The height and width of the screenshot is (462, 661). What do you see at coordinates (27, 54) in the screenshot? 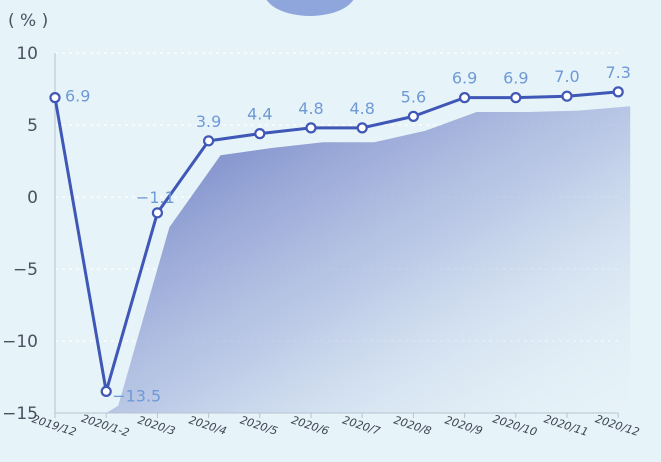
I see `y-tick-label: 10` at bounding box center [27, 54].